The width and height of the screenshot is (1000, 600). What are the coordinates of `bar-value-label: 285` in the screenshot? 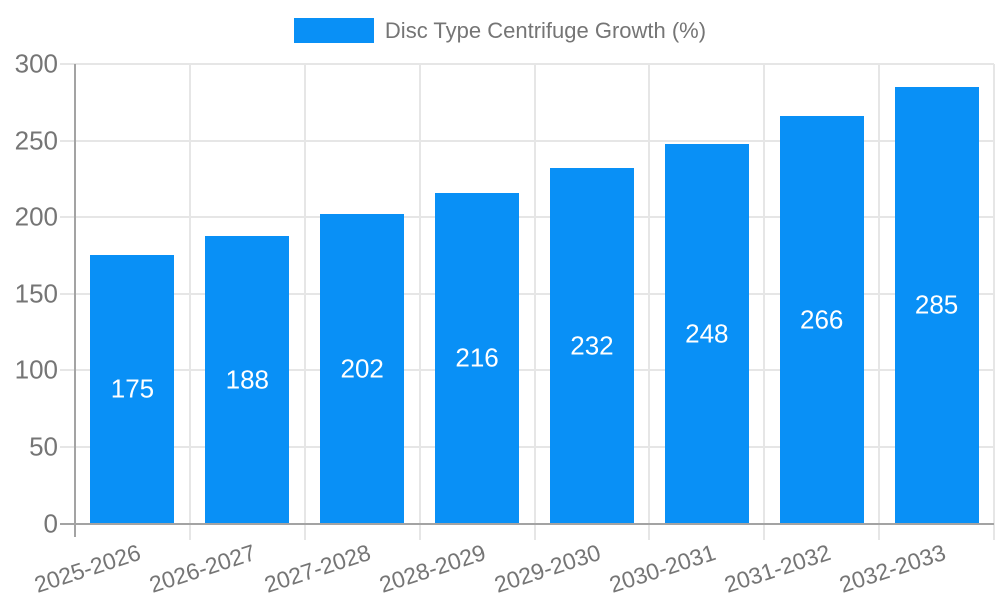 It's located at (936, 304).